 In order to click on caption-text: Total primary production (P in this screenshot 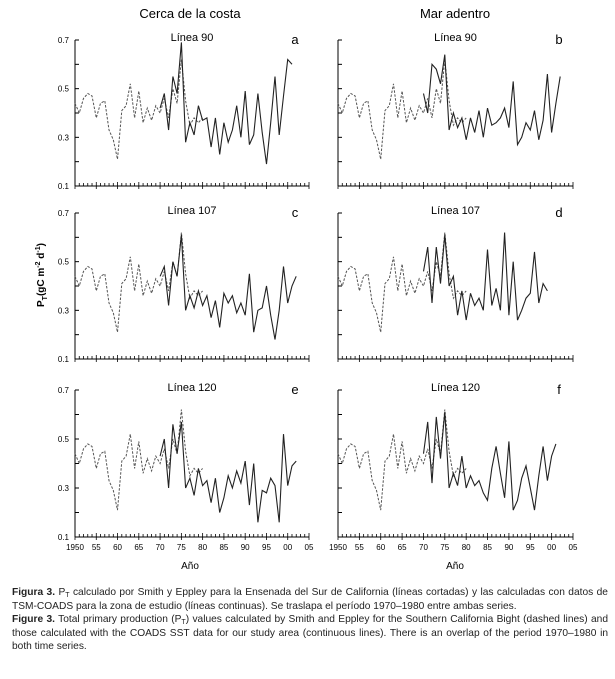, I will do `click(118, 620)`.